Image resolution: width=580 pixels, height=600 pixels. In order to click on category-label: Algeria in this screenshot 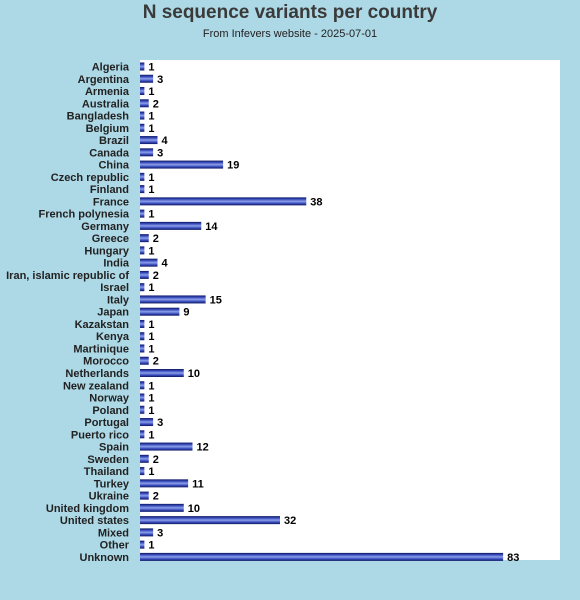, I will do `click(111, 68)`.